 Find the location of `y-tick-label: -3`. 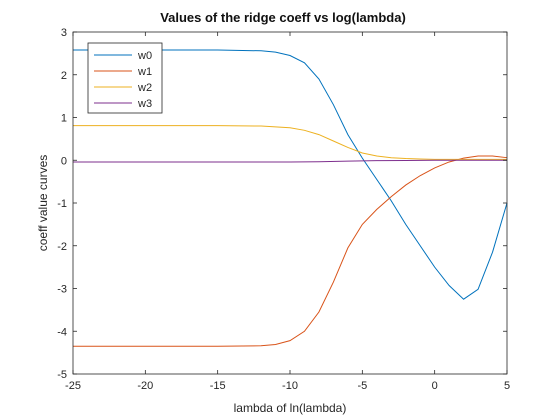

y-tick-label: -3 is located at coordinates (62, 290).